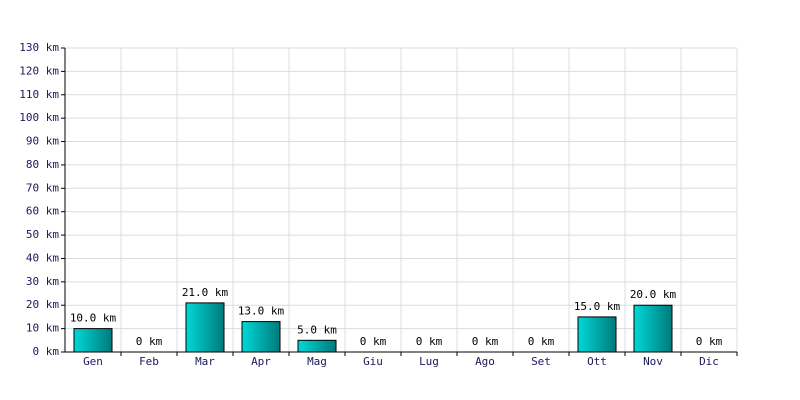 The height and width of the screenshot is (400, 800). Describe the element at coordinates (42, 328) in the screenshot. I see `y-tick-label: 10 km` at that location.